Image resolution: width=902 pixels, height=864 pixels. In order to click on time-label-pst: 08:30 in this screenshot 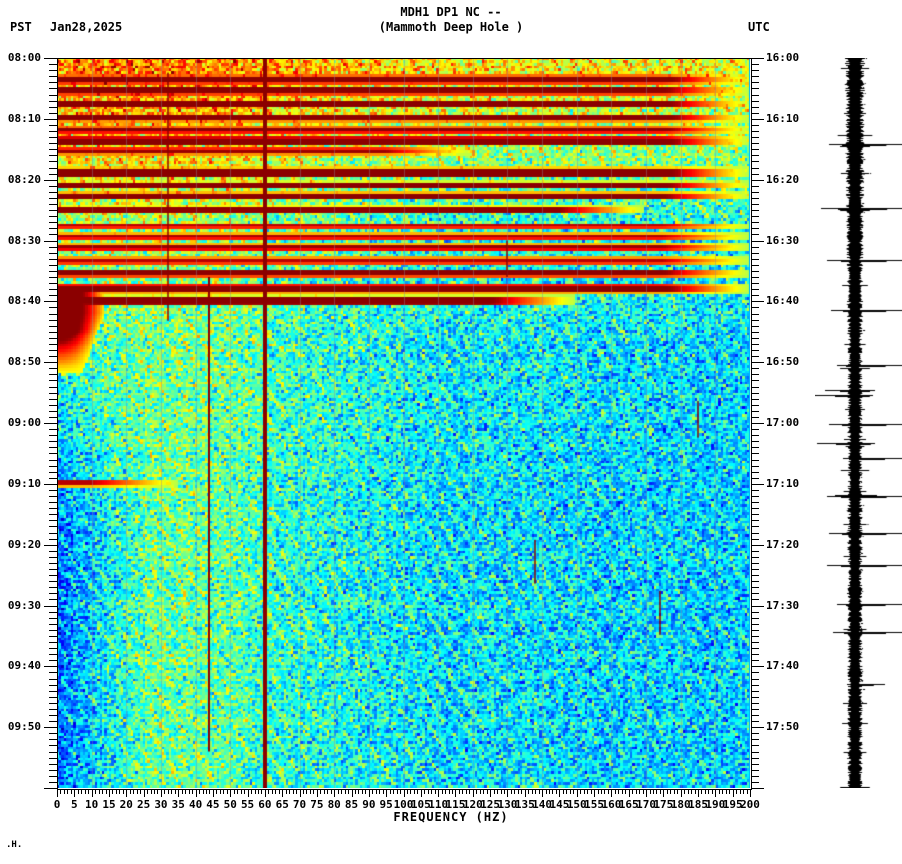, I will do `click(24, 240)`.